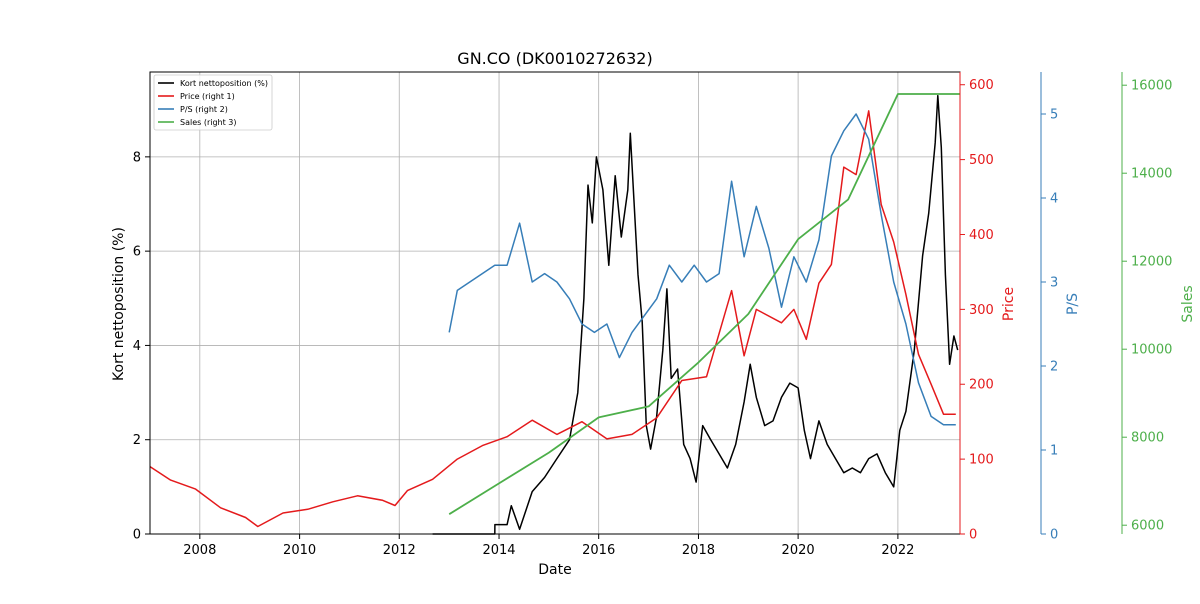  What do you see at coordinates (1151, 86) in the screenshot?
I see `right3-tick-label: 16000` at bounding box center [1151, 86].